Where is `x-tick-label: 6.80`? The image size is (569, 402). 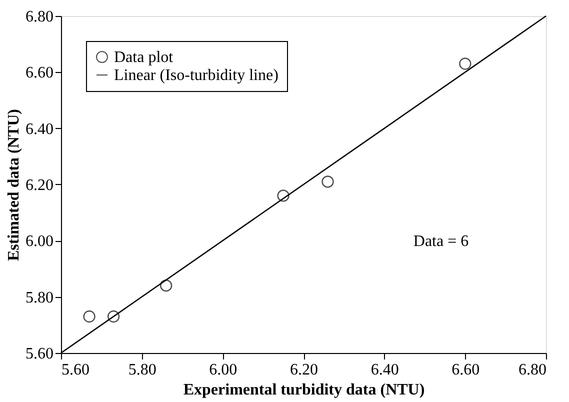
x-tick-label: 6.80 is located at coordinates (532, 370).